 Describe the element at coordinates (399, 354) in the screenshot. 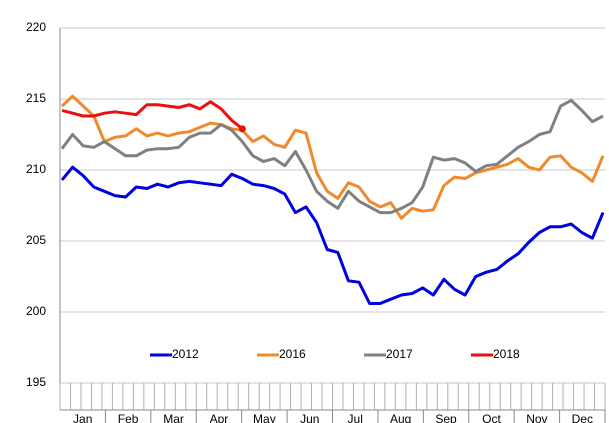

I see `legend-label: 2017` at that location.